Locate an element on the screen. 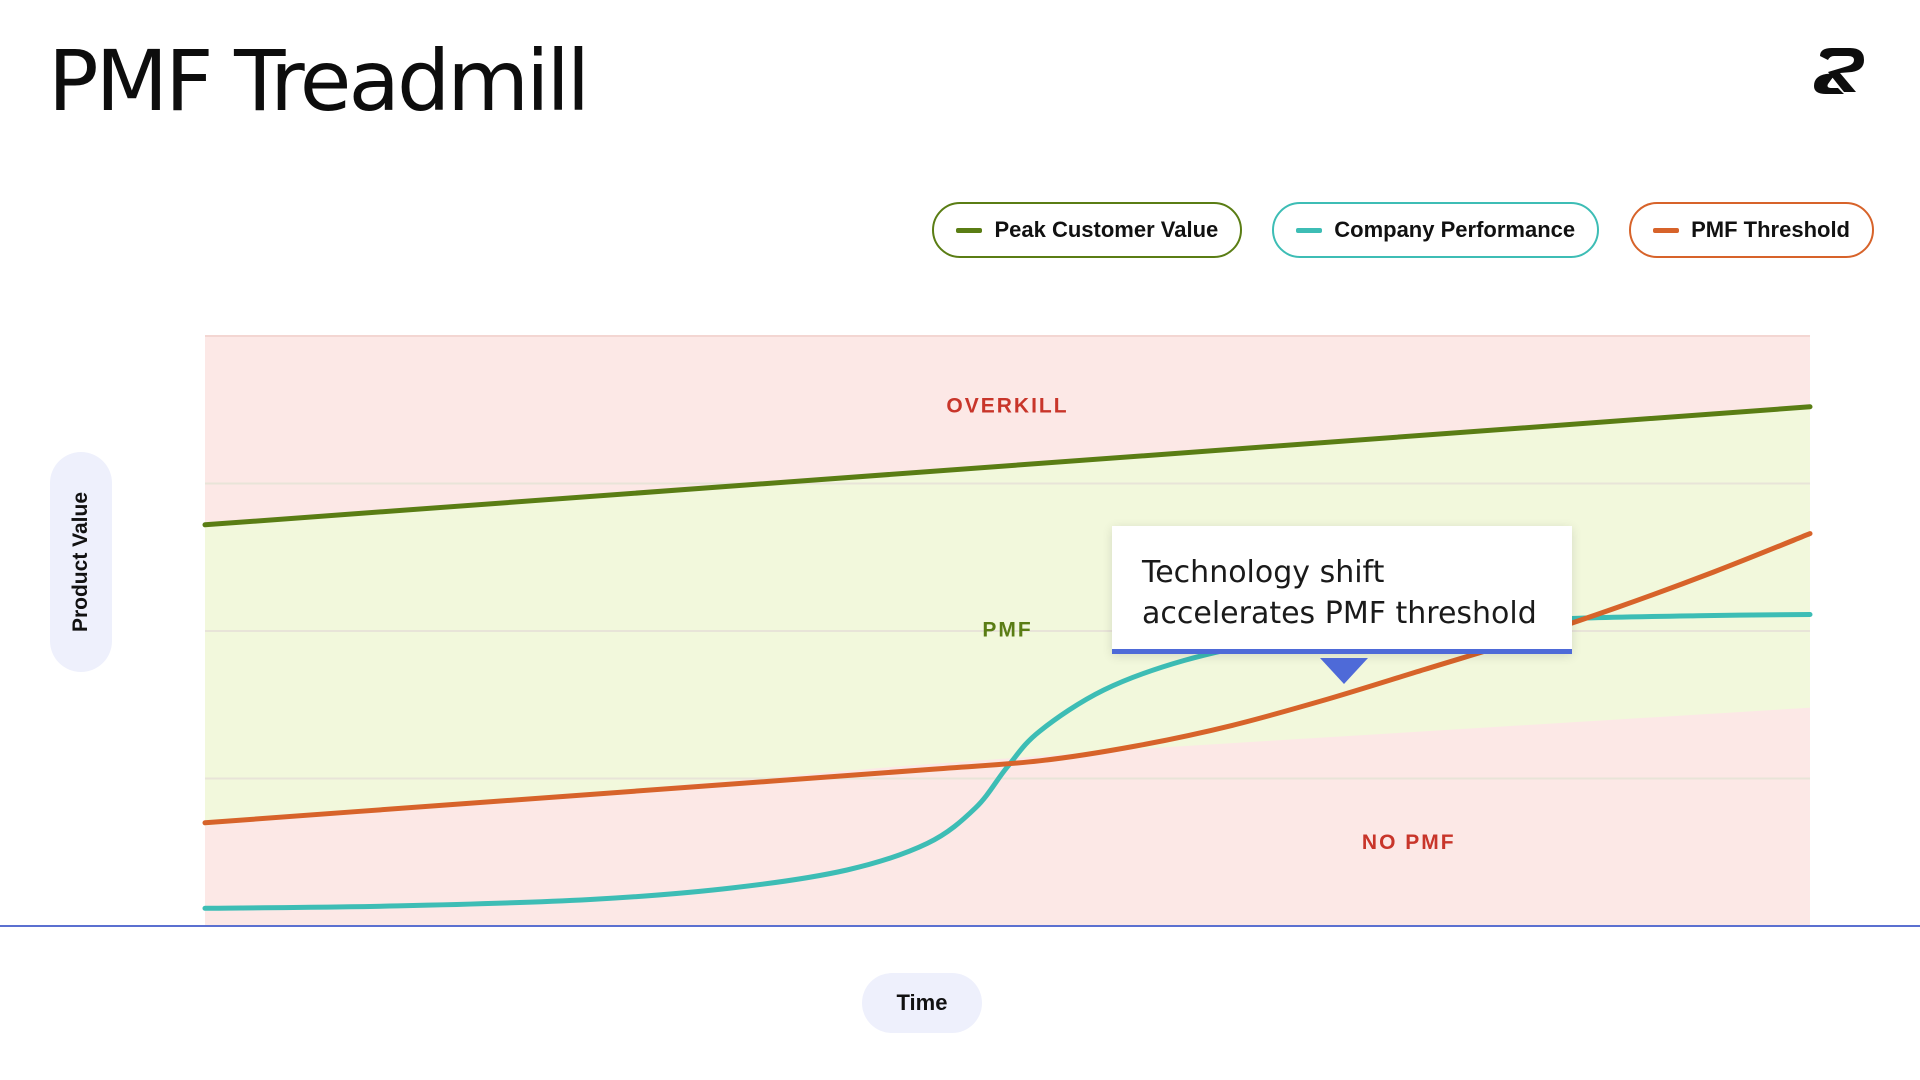 This screenshot has height=1080, width=1920. y-axis-label: Product Value is located at coordinates (81, 562).